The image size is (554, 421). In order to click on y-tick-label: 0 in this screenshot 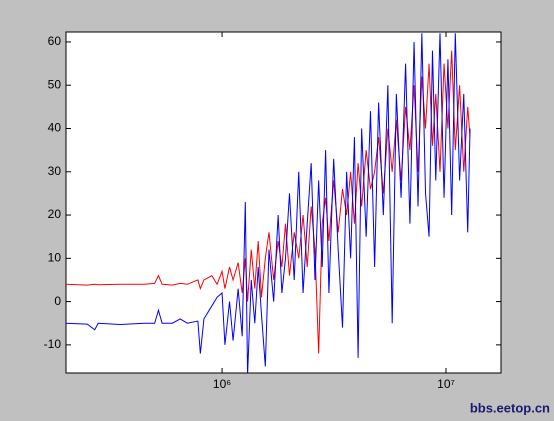, I will do `click(57, 301)`.